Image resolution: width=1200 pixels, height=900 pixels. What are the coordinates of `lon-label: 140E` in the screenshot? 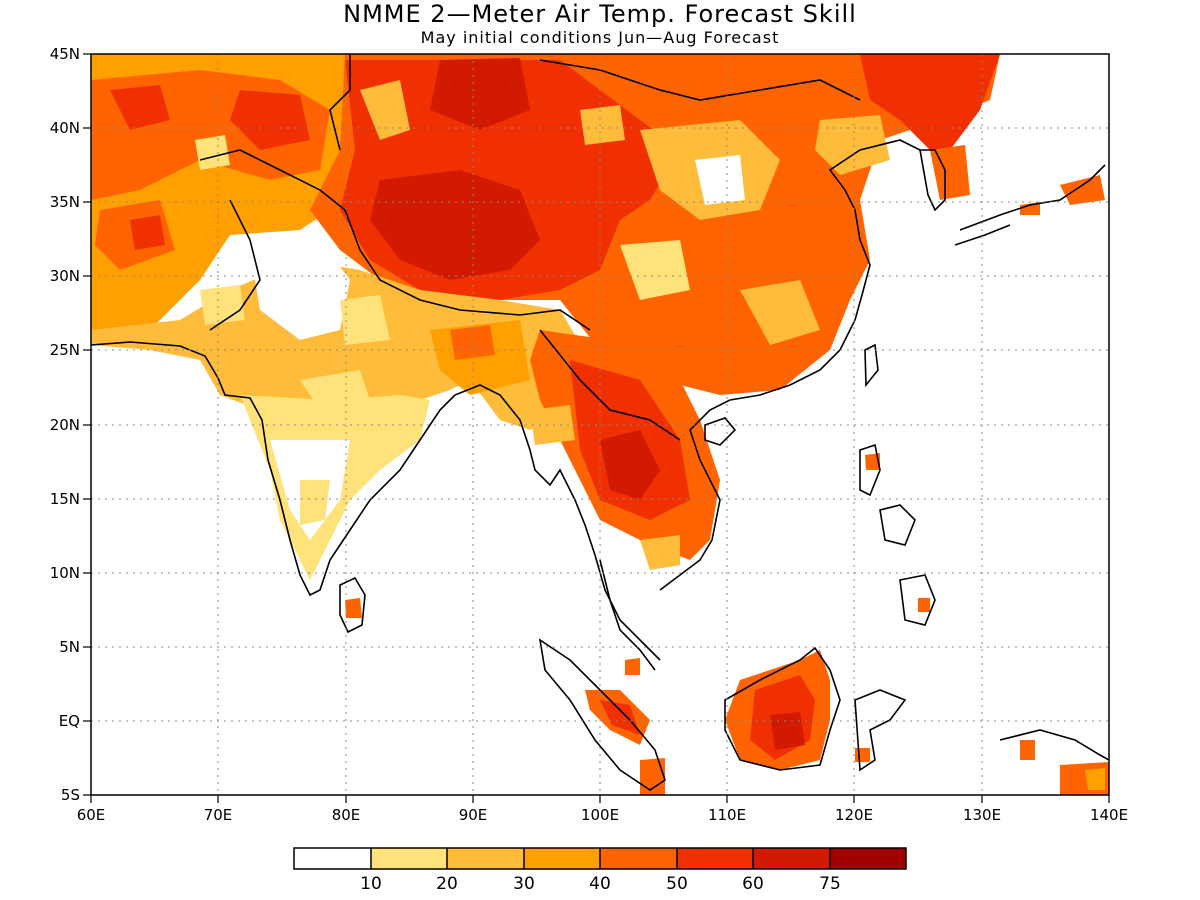 It's located at (1109, 815).